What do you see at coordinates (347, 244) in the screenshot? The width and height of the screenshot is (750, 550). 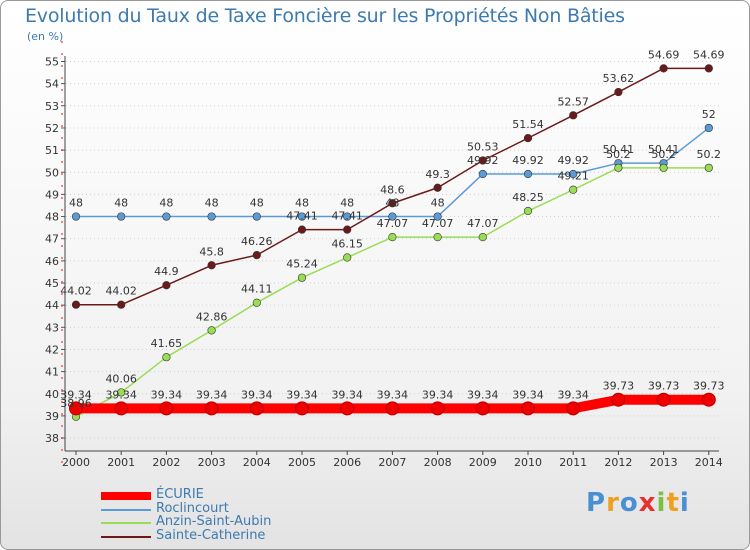 I see `data-label: 46.15` at bounding box center [347, 244].